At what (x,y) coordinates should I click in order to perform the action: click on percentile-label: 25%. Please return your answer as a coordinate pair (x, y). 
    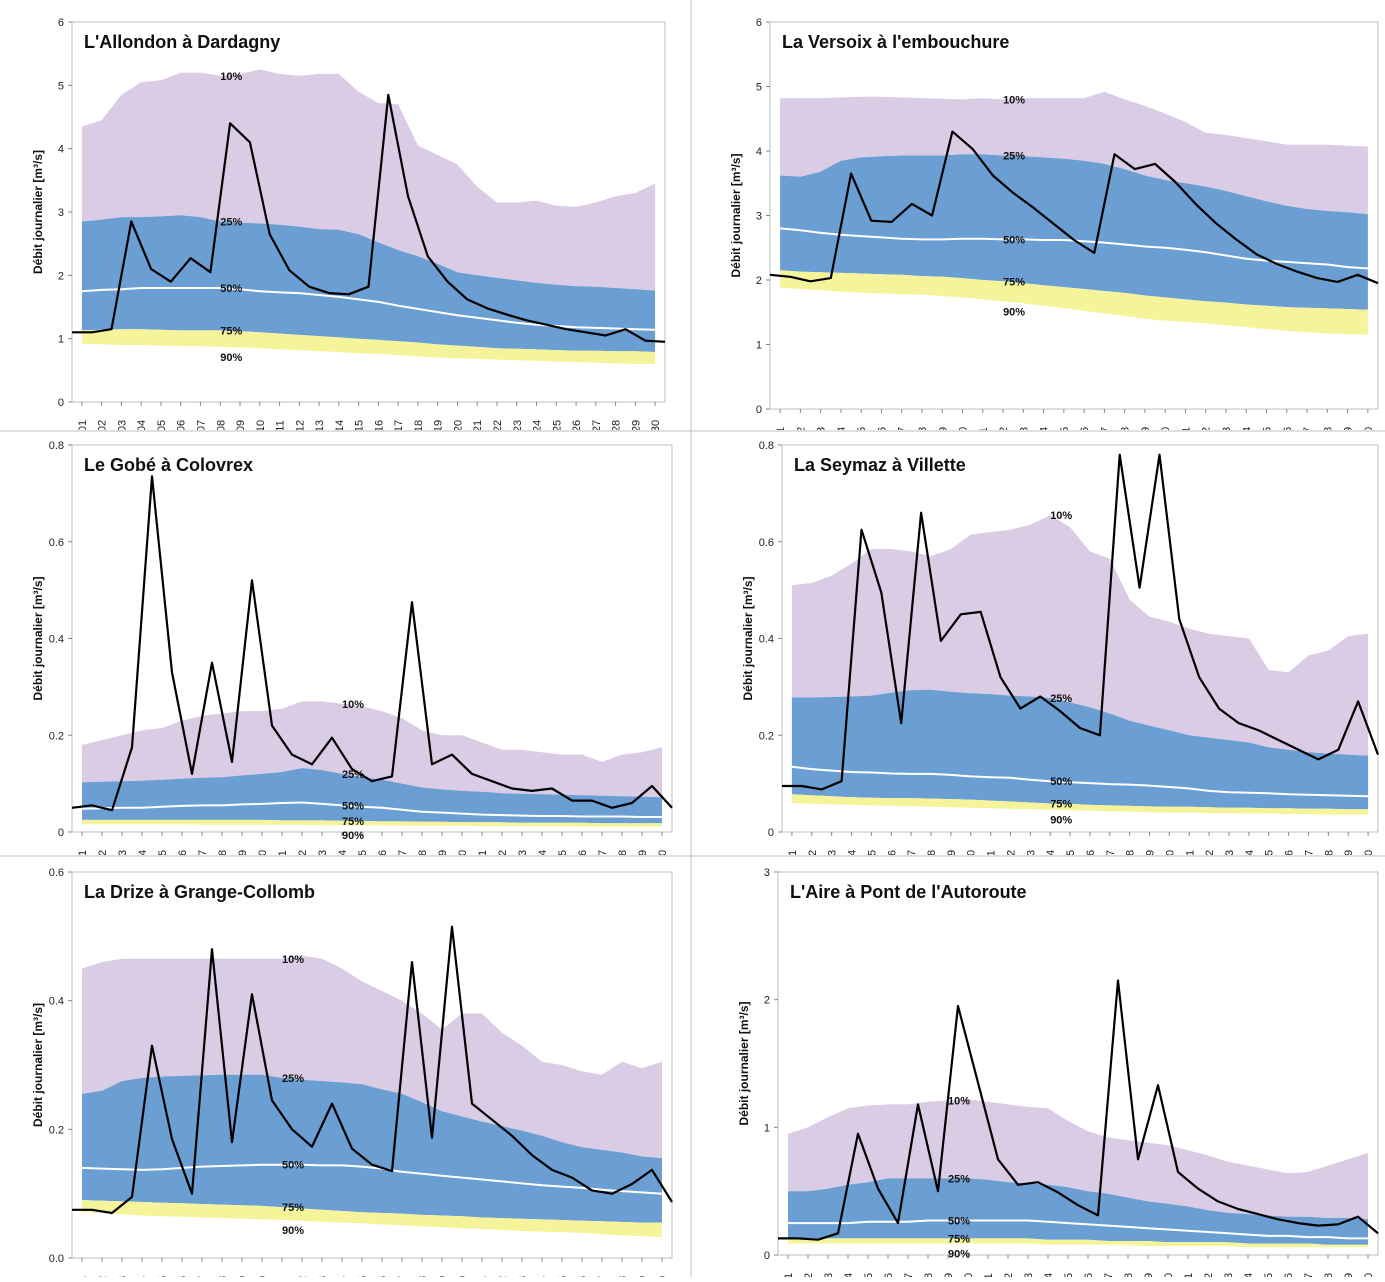
    Looking at the image, I should click on (1061, 699).